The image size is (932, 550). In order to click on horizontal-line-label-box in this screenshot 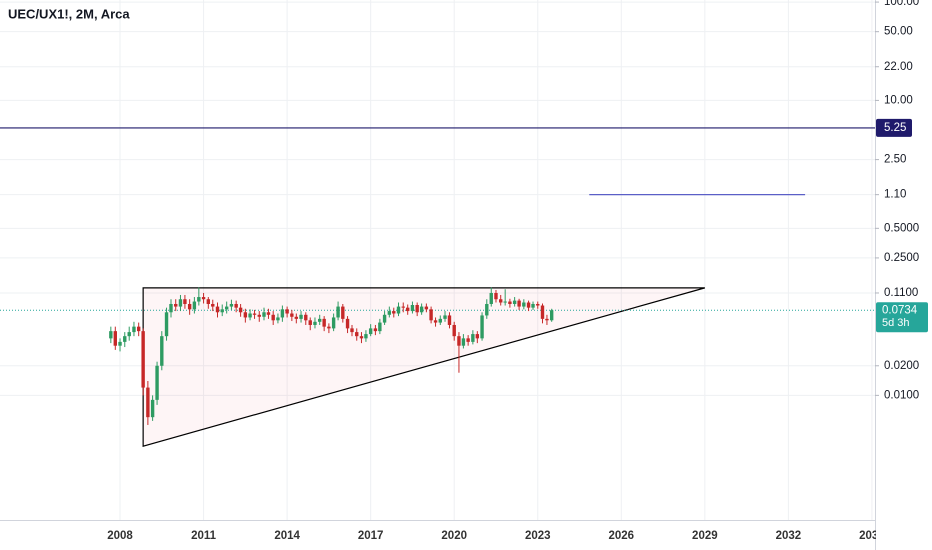, I will do `click(894, 127)`.